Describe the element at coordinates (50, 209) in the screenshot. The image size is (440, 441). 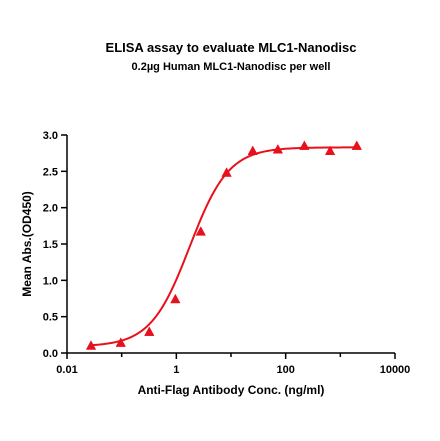
I see `y-tick-label: 2.0` at that location.